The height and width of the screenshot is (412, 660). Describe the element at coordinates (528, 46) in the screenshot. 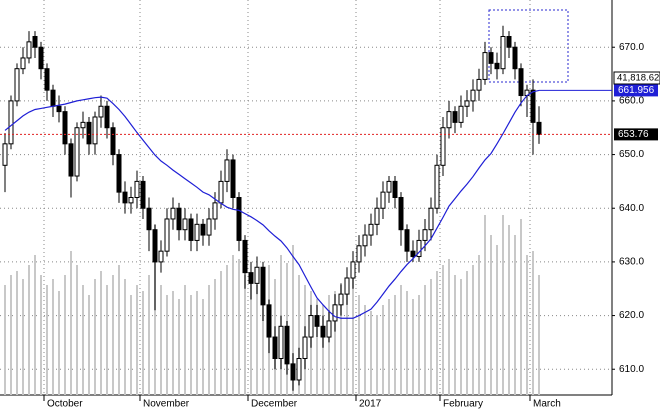

I see `drawn-rectangle` at that location.